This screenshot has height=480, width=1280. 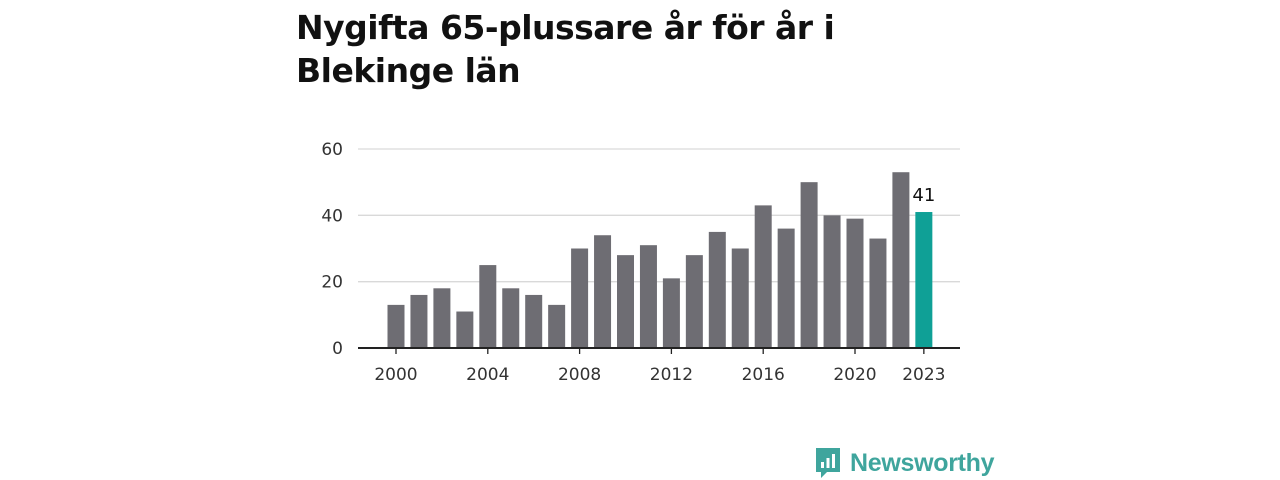 I want to click on highlight-value-label: 41, so click(x=923, y=195).